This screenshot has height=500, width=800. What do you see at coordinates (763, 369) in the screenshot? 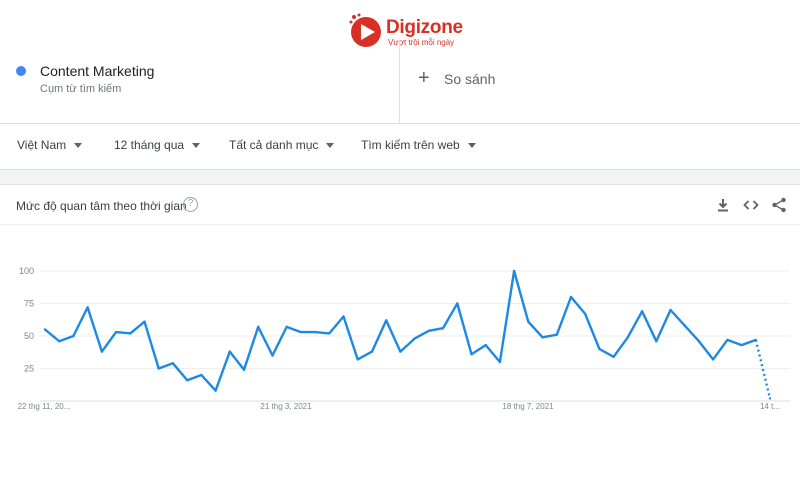
I see `series-line-partial` at bounding box center [763, 369].